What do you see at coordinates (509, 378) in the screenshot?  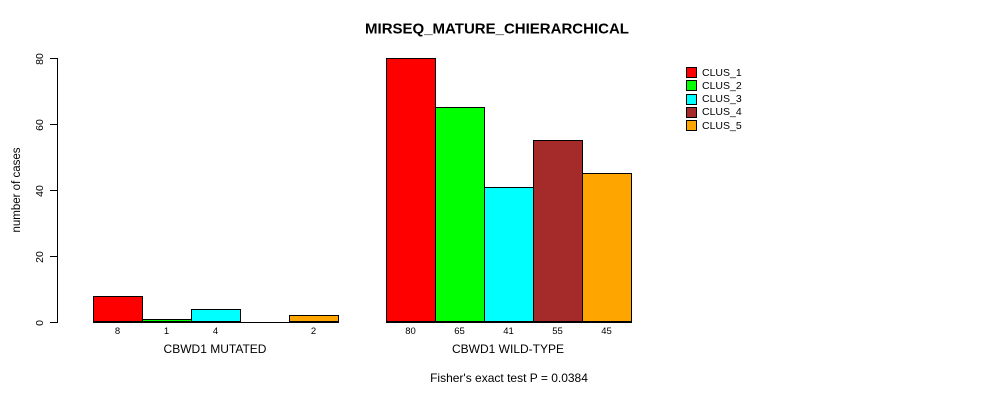 I see `annotation-pvalue: Fisher's exact test P = 0.0384` at bounding box center [509, 378].